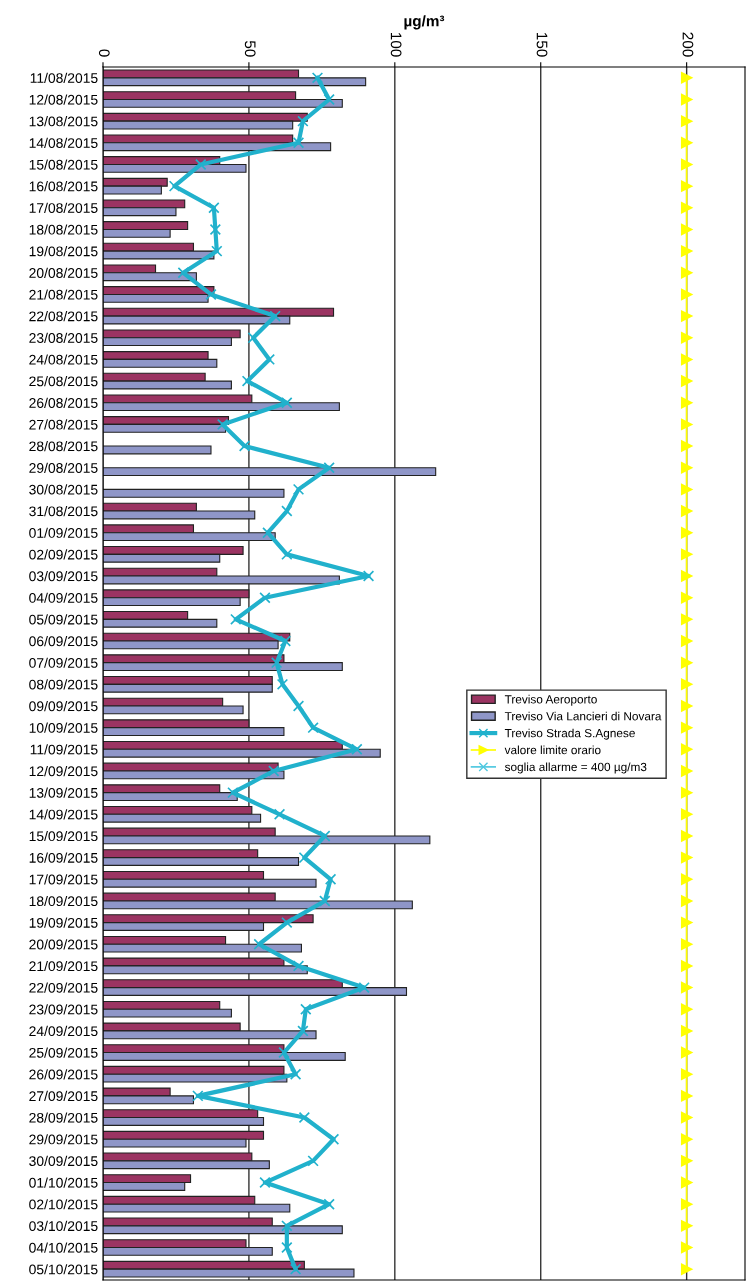 This screenshot has height=1284, width=749. Describe the element at coordinates (63, 1226) in the screenshot. I see `y-tick-label: 03/10/2015` at that location.